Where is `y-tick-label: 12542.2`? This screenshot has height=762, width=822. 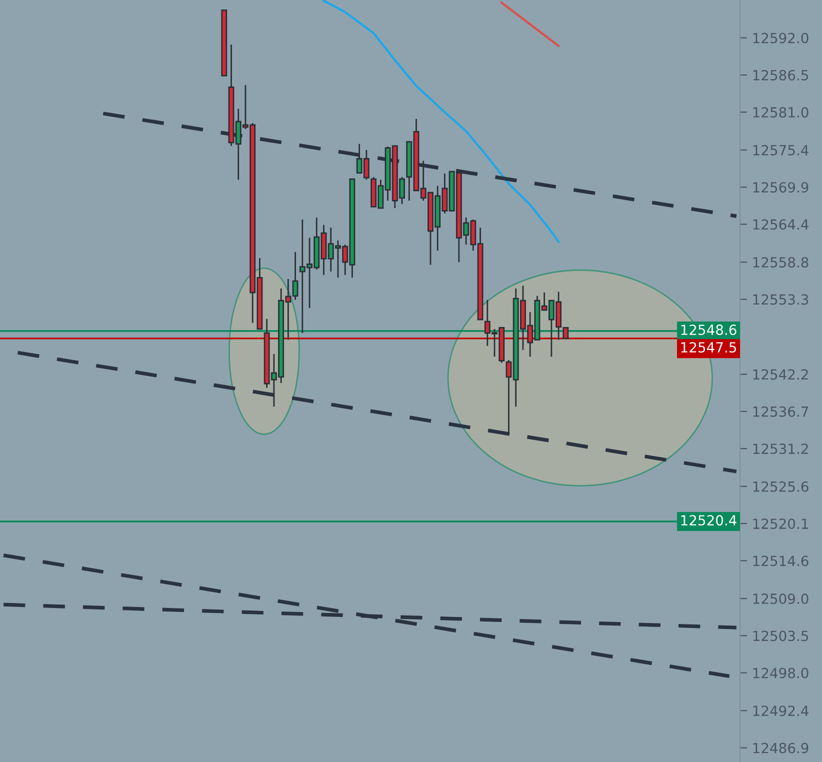
y-tick-label: 12542.2 is located at coordinates (780, 374).